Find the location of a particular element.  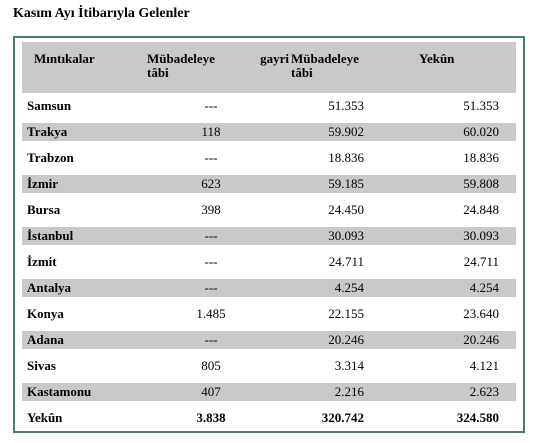

table-row: Kastamonu 407 2.216 2.623 is located at coordinates (269, 392).